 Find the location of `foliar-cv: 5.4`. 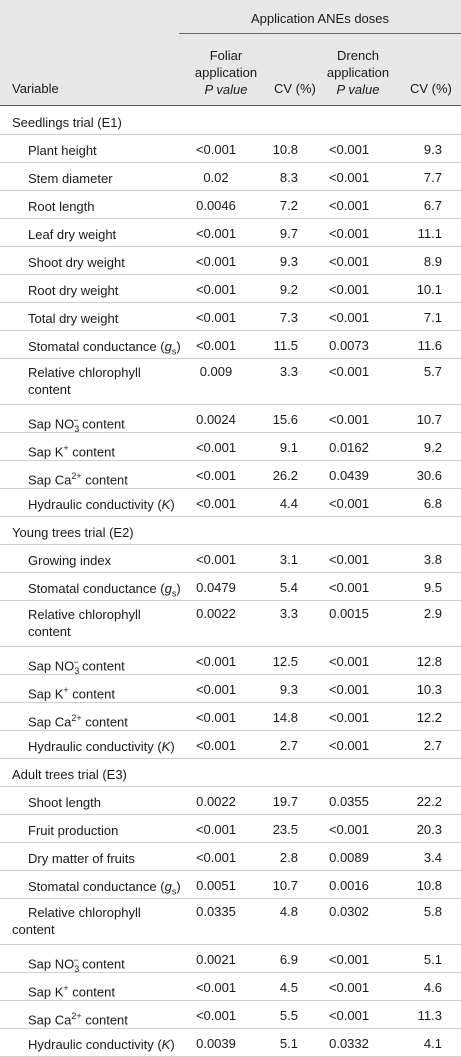

foliar-cv: 5.4 is located at coordinates (288, 587).